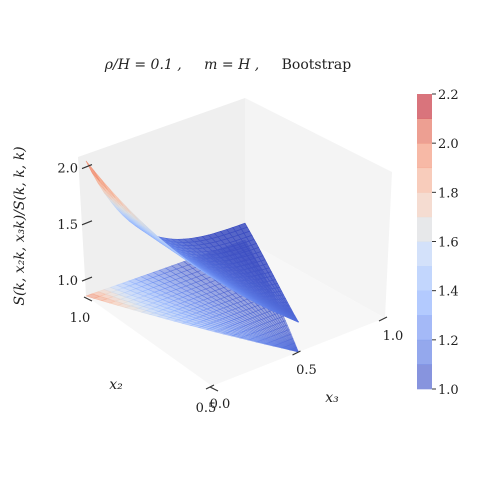  Describe the element at coordinates (206, 408) in the screenshot. I see `y-tick-label: 0.5` at that location.